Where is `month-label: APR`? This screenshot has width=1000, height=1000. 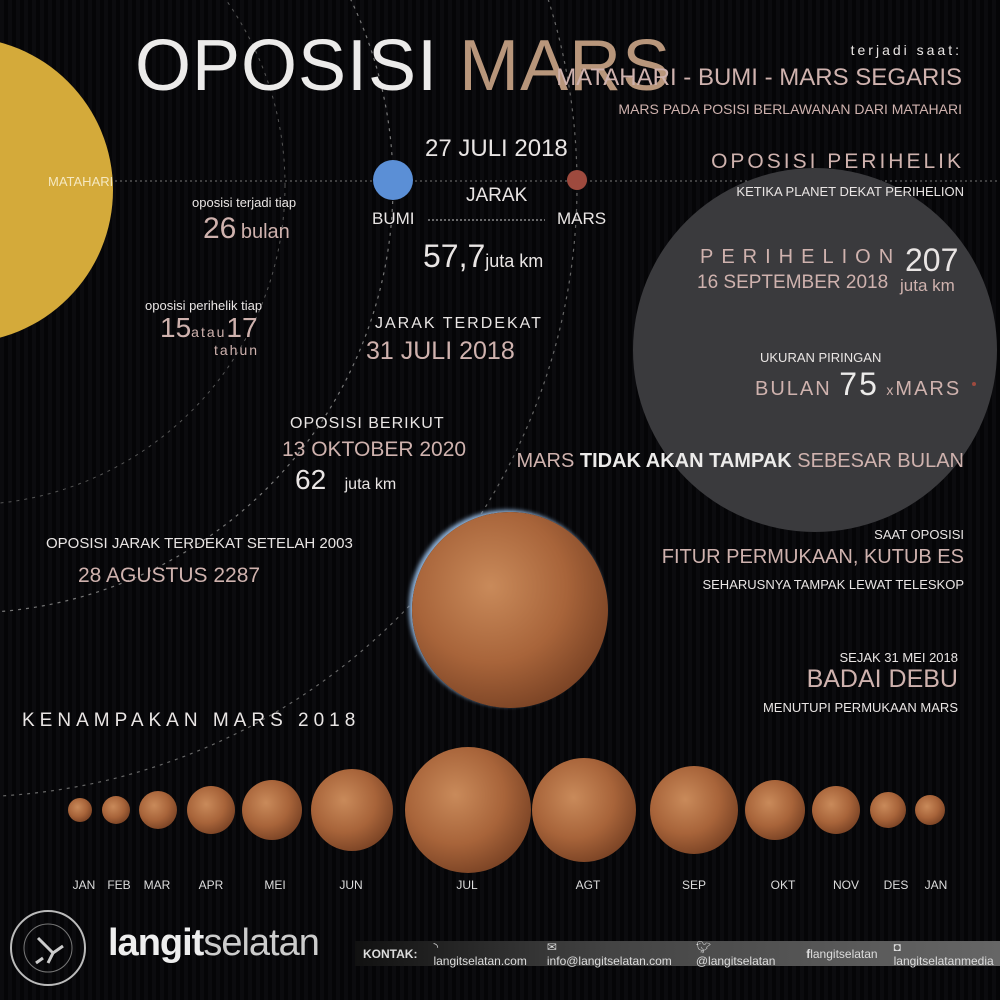 month-label: APR is located at coordinates (211, 885).